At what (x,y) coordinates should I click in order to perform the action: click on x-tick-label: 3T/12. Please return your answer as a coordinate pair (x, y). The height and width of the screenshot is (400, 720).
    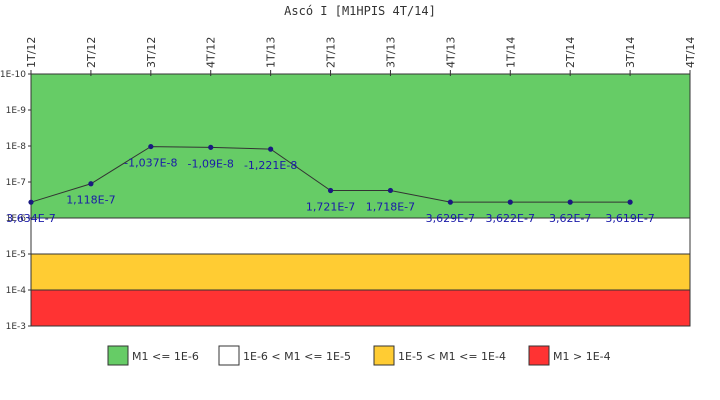
    Looking at the image, I should click on (151, 52).